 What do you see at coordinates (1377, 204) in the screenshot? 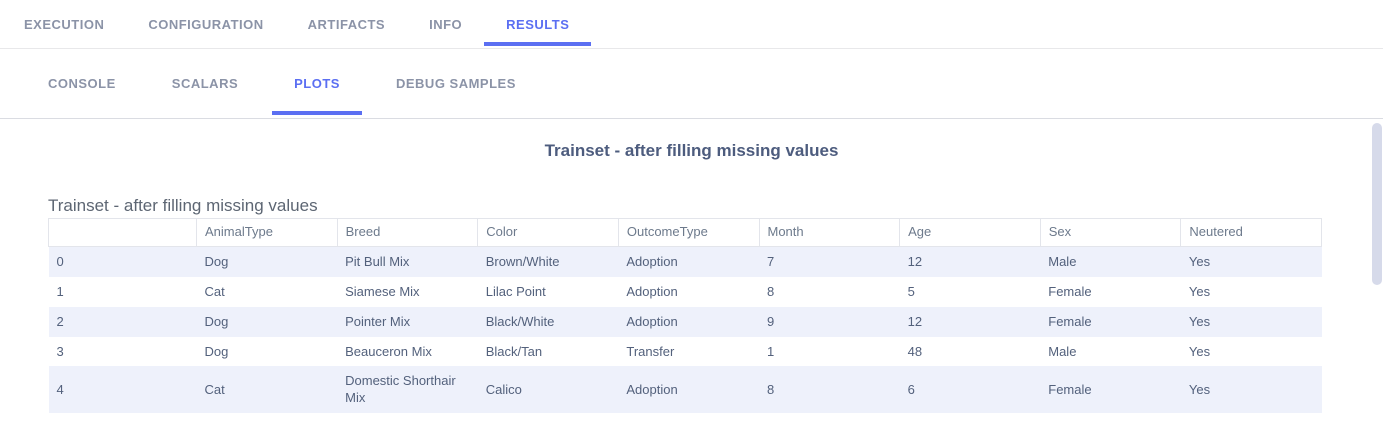
I see `vertical-scrollbar-thumb` at bounding box center [1377, 204].